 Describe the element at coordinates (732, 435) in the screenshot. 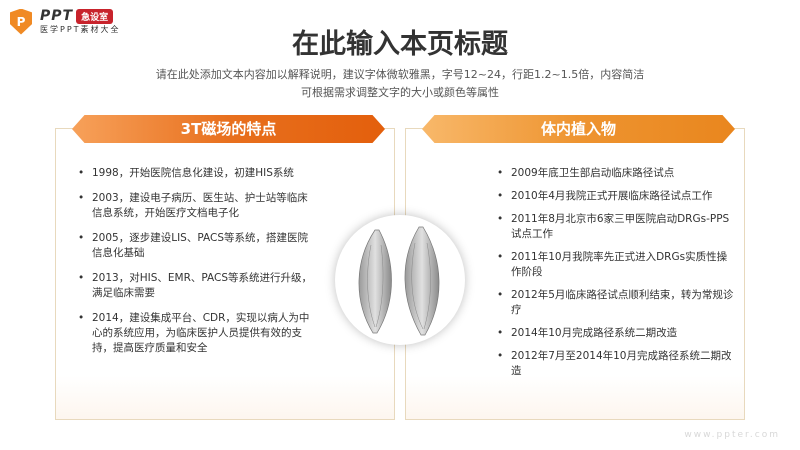

I see `watermark: www.ppter.com` at that location.